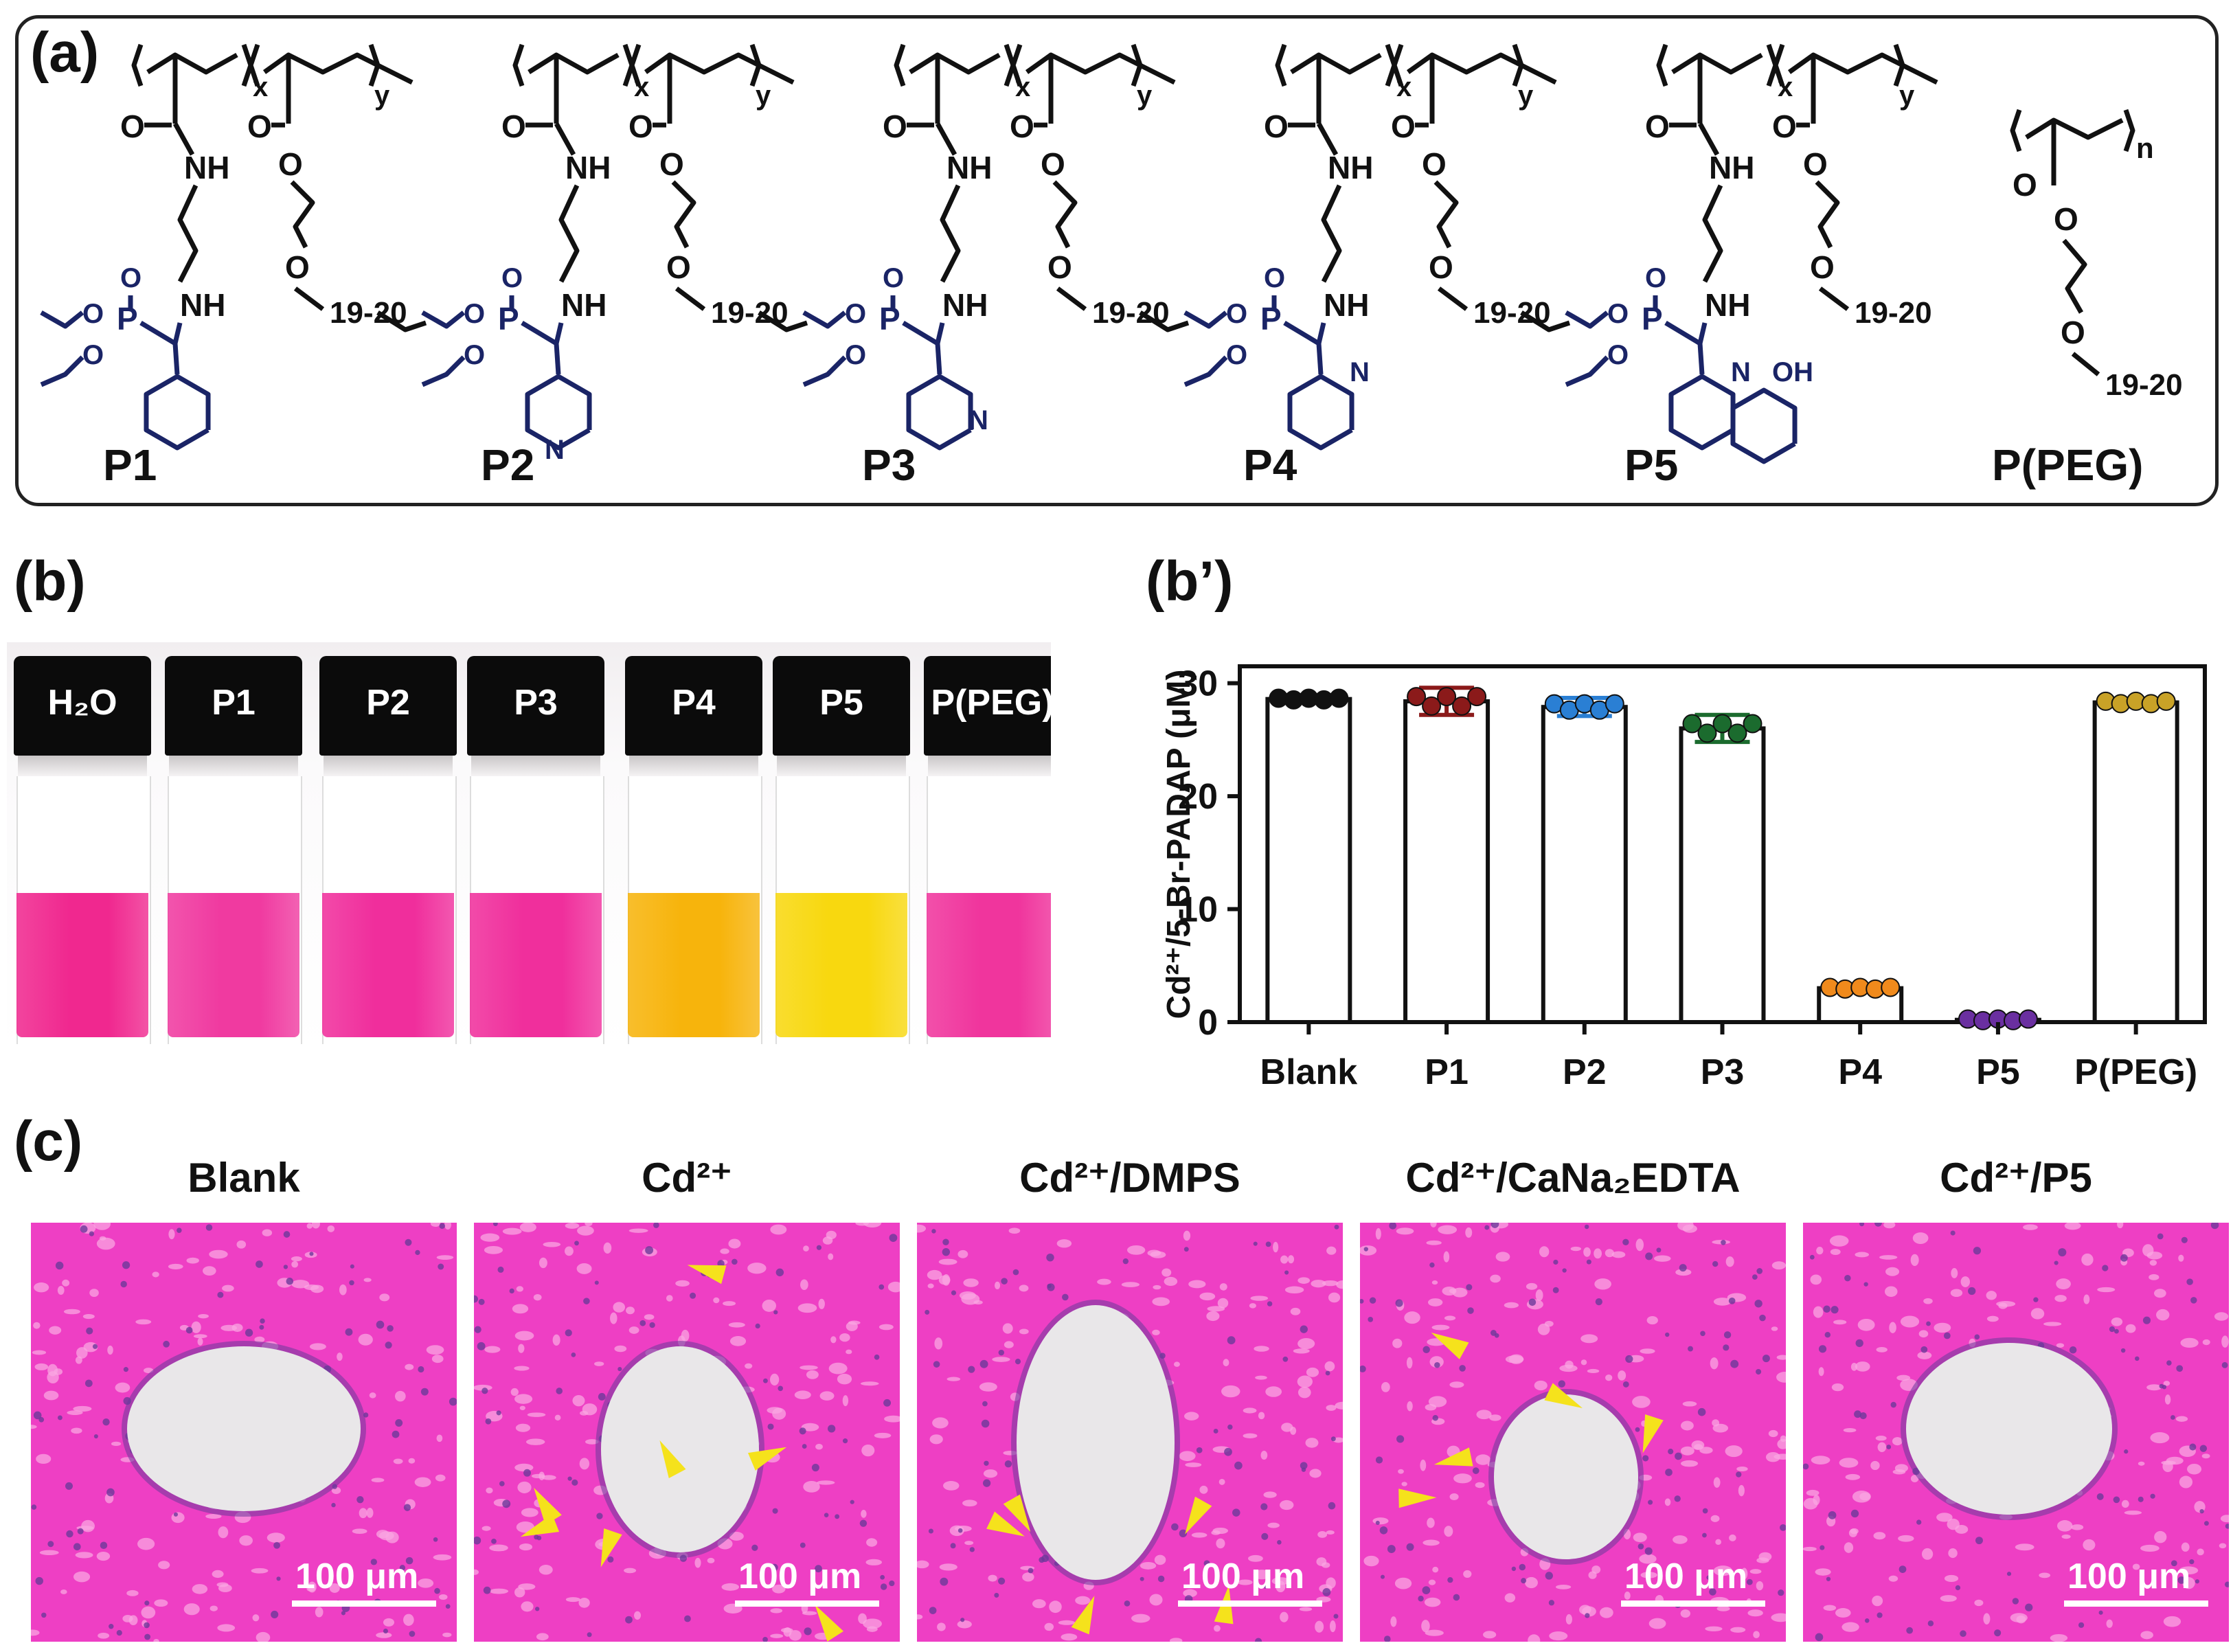 Image resolution: width=2233 pixels, height=1652 pixels. Describe the element at coordinates (841, 965) in the screenshot. I see `vial-liquid` at that location.